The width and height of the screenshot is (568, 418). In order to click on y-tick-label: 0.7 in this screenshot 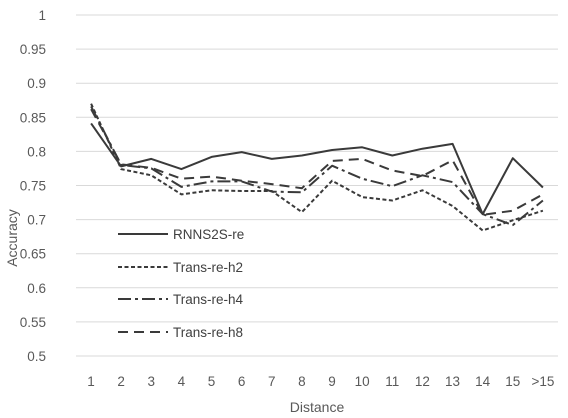, I will do `click(36, 220)`.